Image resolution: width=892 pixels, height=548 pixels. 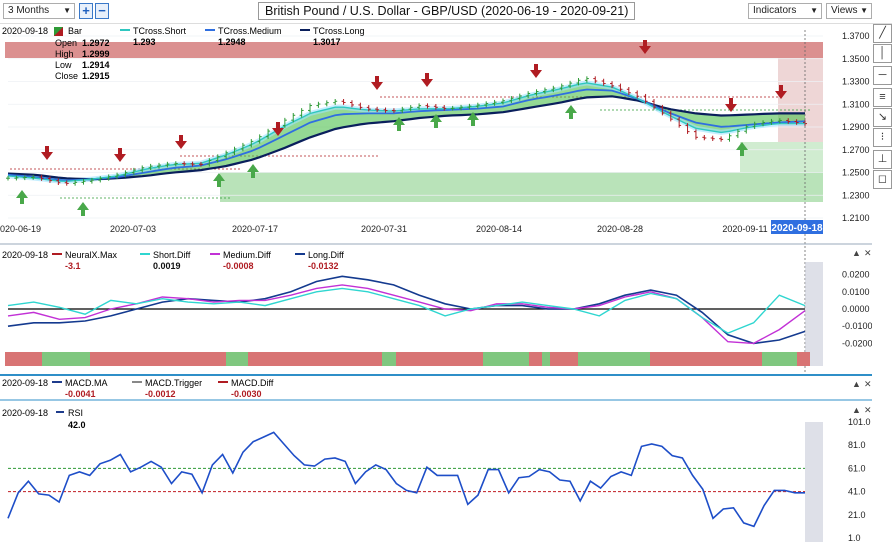 What do you see at coordinates (167, 266) in the screenshot?
I see `legend-series-value: 0.0019` at bounding box center [167, 266].